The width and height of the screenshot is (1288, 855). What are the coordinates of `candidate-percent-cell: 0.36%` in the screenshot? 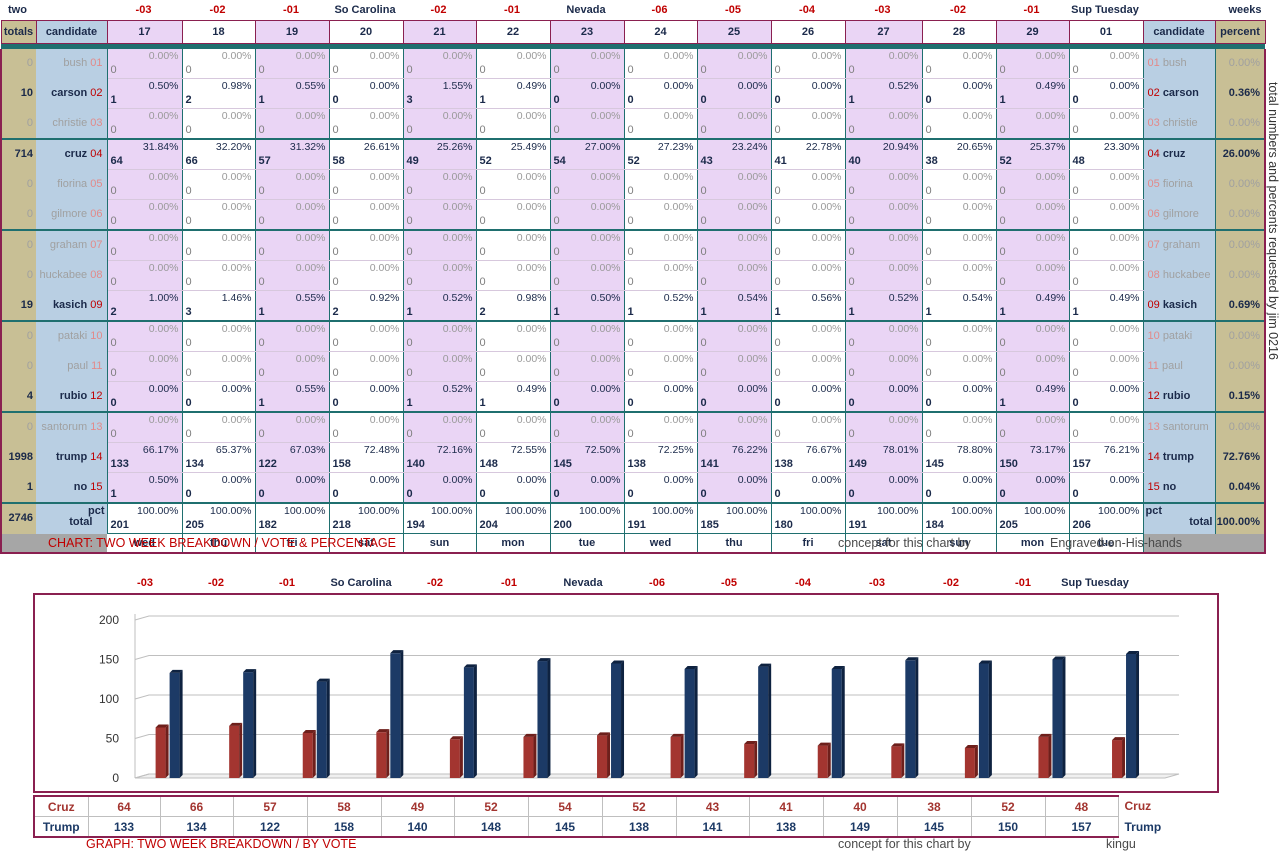 It's located at (1240, 93).